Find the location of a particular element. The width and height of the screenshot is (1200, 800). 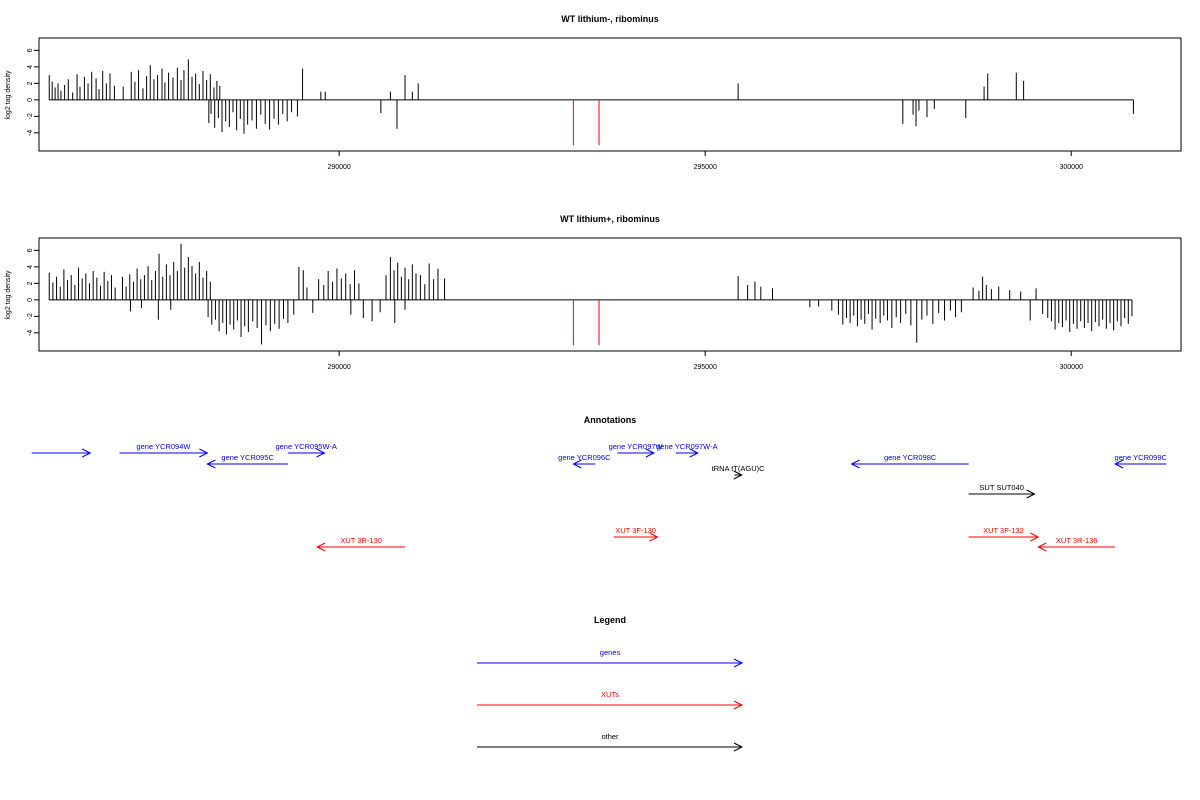

feature-label: gene YCR098C is located at coordinates (910, 457).